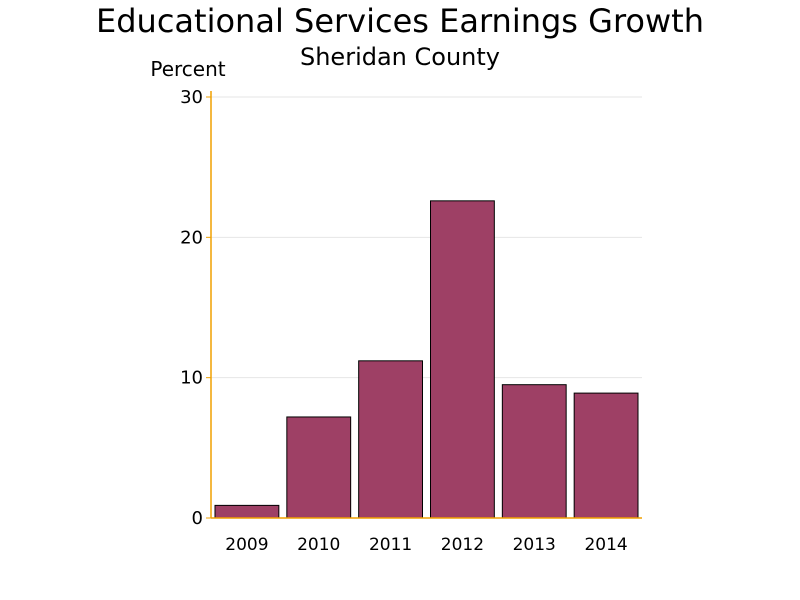  What do you see at coordinates (187, 69) in the screenshot?
I see `y-axis-label: Percent` at bounding box center [187, 69].